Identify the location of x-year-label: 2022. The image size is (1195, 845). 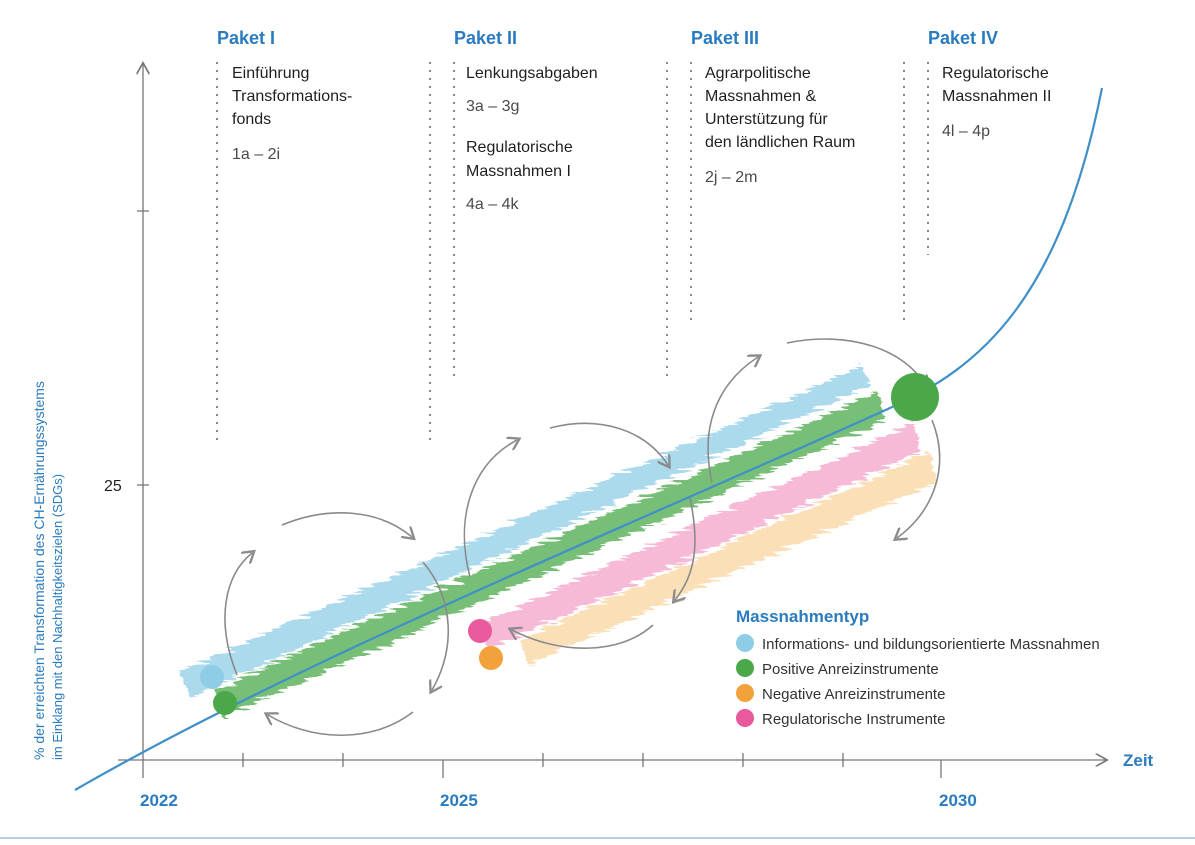
(159, 800).